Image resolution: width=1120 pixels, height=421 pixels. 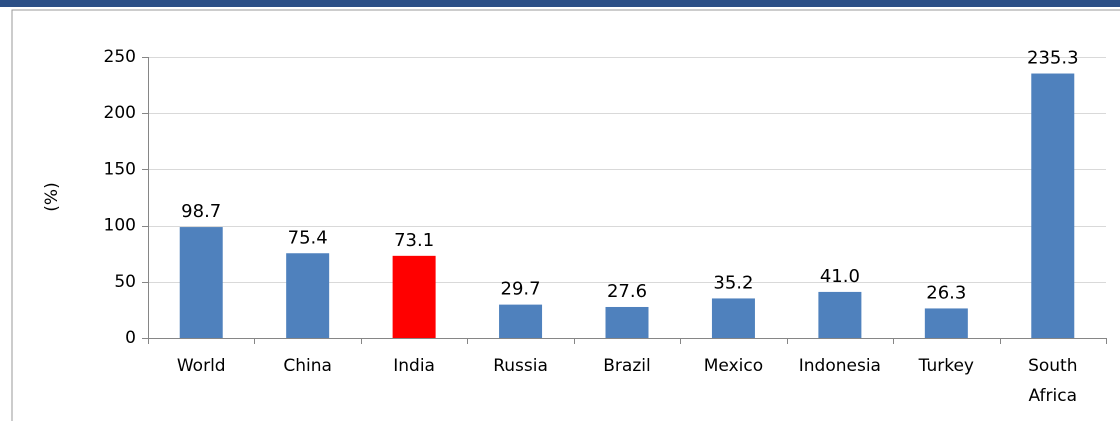 I want to click on bar-brazil, so click(x=627, y=322).